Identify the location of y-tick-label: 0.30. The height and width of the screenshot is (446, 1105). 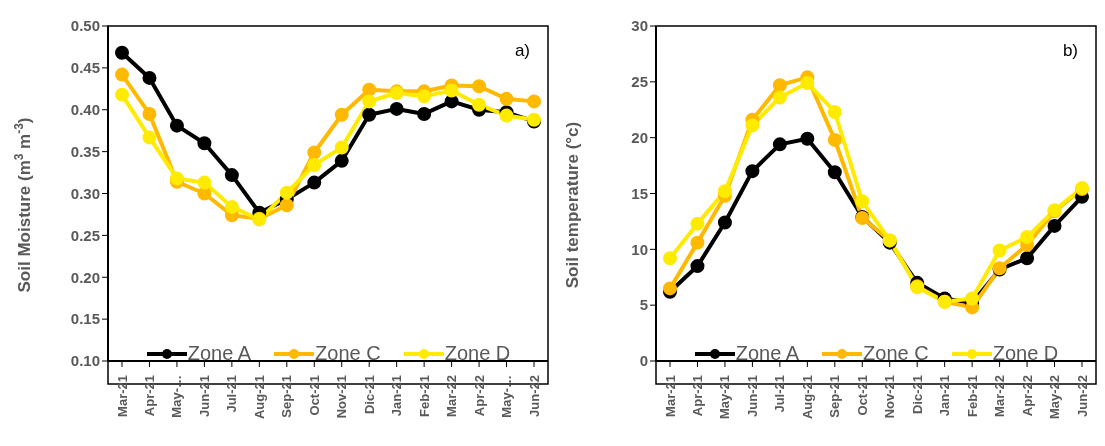
(85, 193).